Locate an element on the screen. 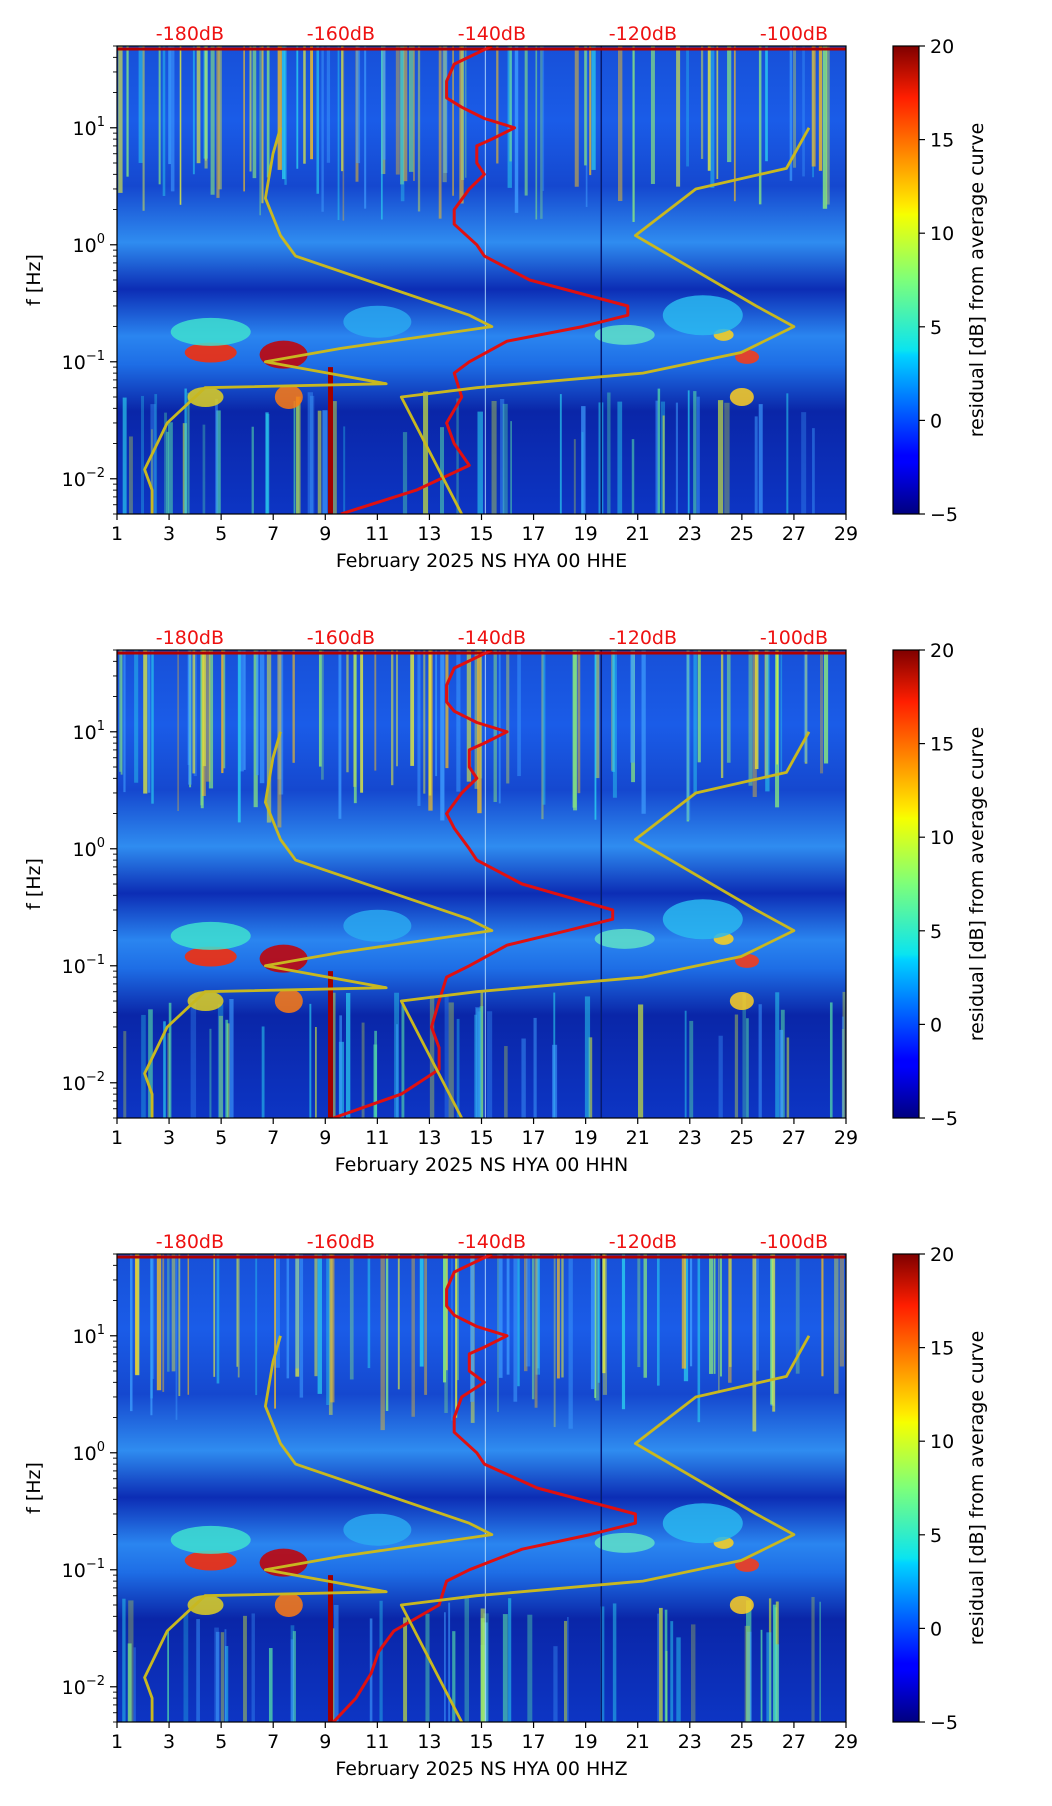  nlnm-curve is located at coordinates (318, 1528).